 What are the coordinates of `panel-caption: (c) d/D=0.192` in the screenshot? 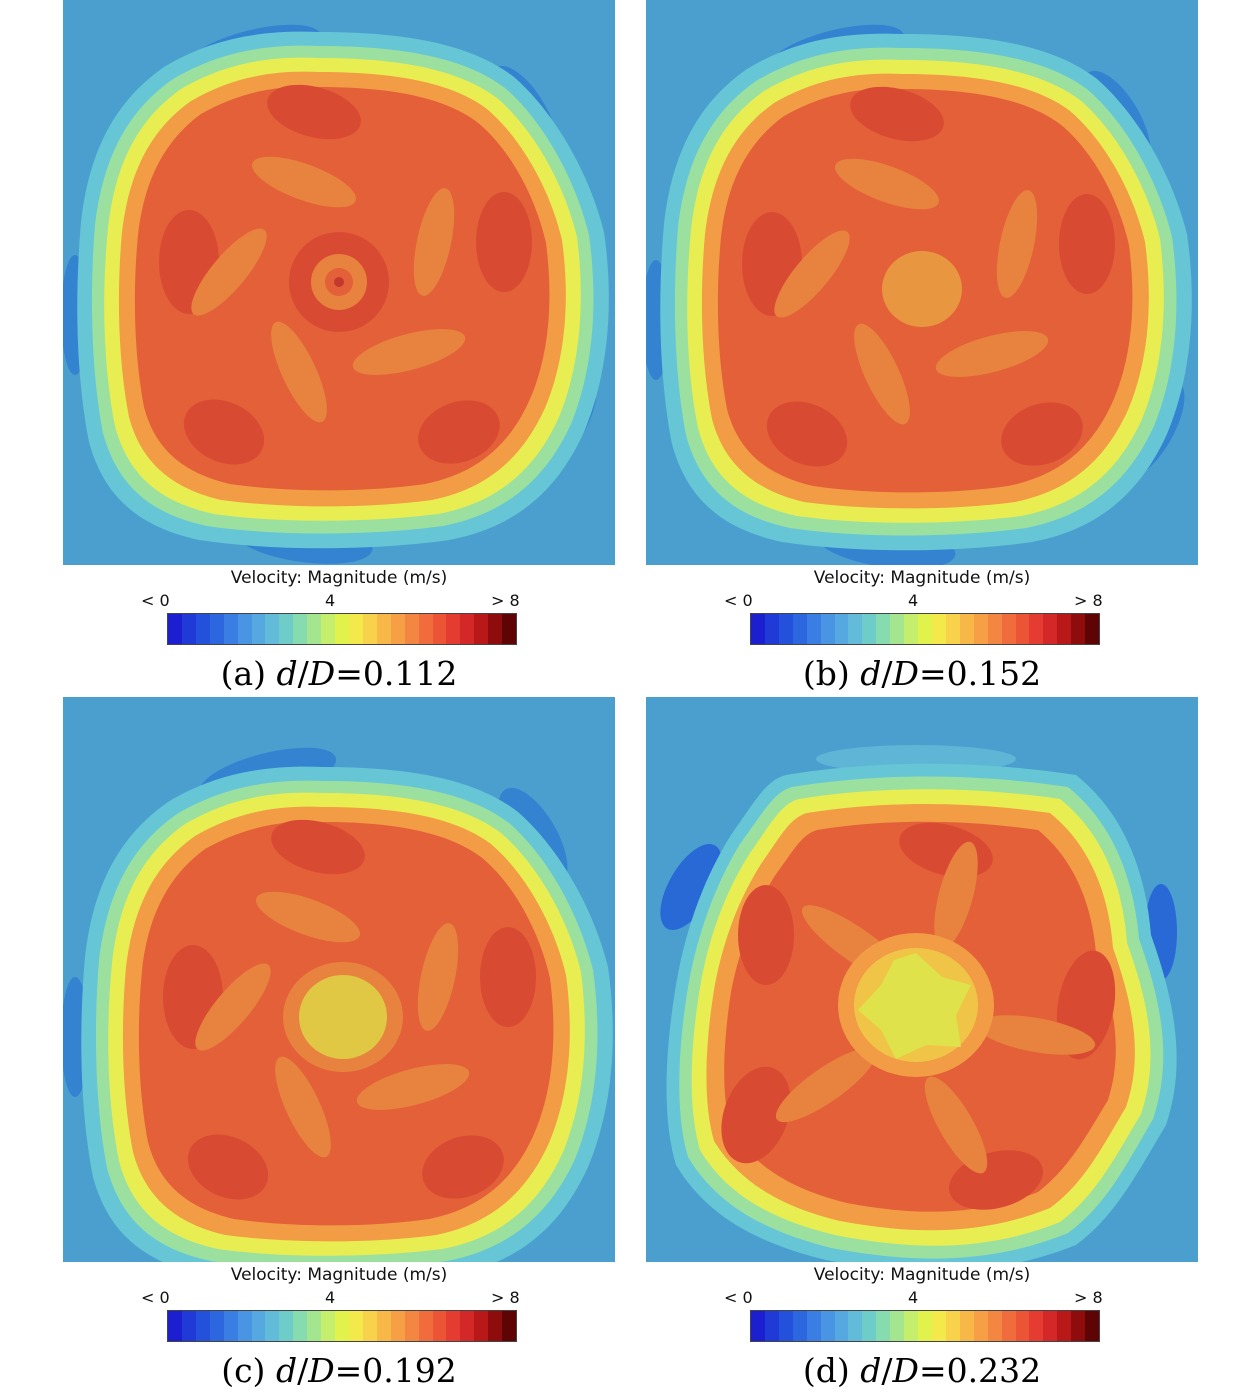 It's located at (339, 1370).